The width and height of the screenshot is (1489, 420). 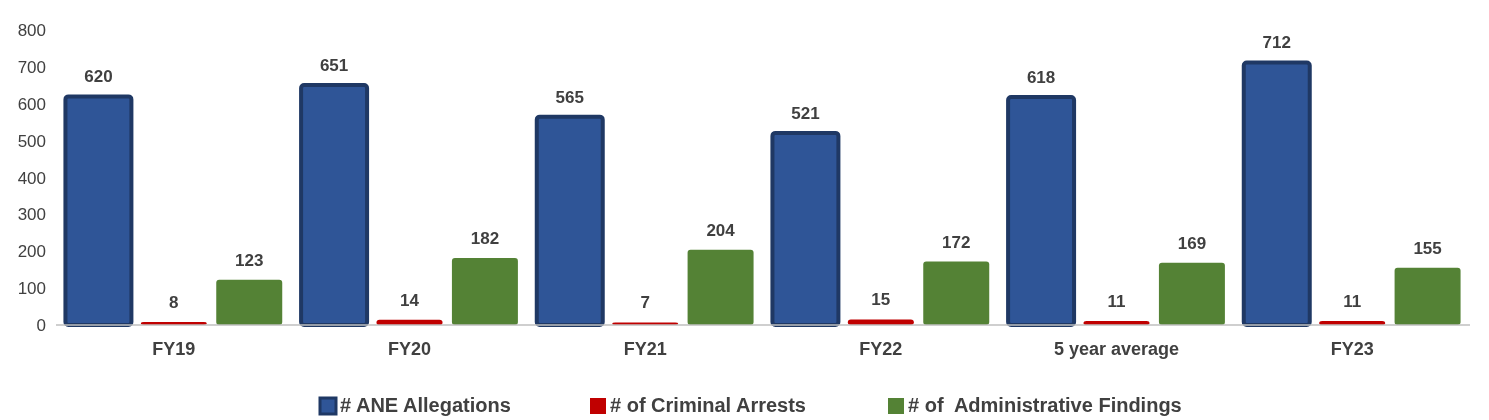 I want to click on legend-label: # of Administrative Findings, so click(x=1045, y=405).